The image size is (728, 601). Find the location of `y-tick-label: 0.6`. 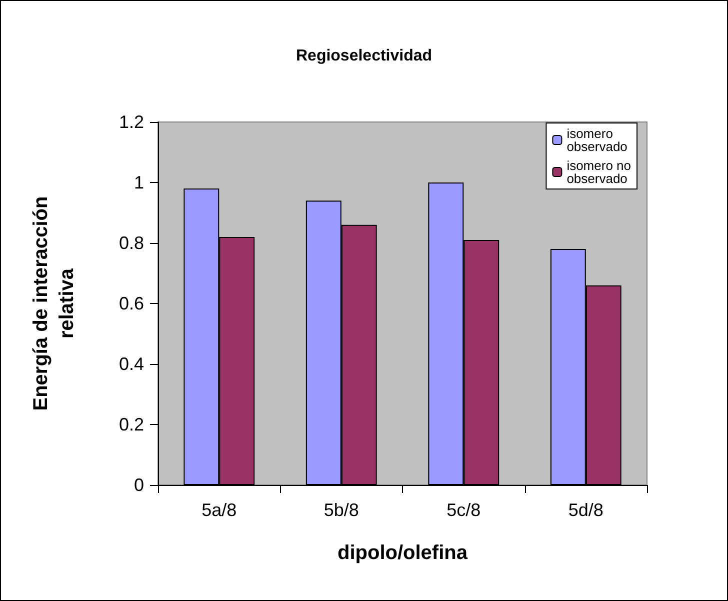

y-tick-label: 0.6 is located at coordinates (131, 304).